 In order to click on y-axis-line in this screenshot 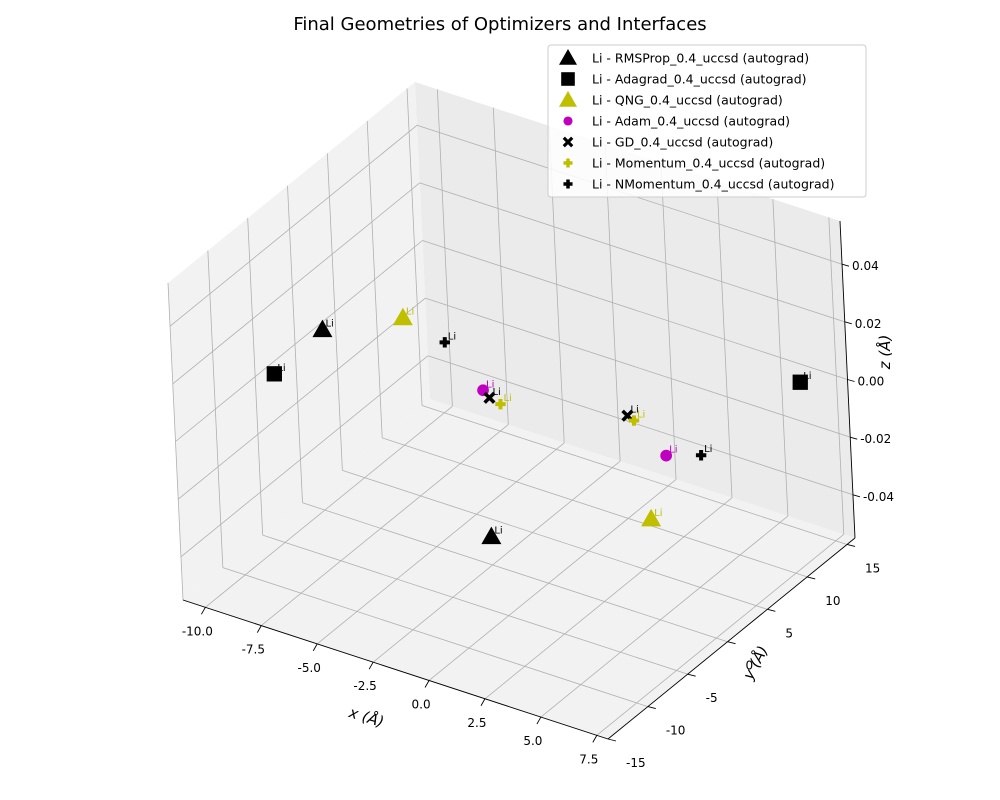, I will do `click(731, 638)`.